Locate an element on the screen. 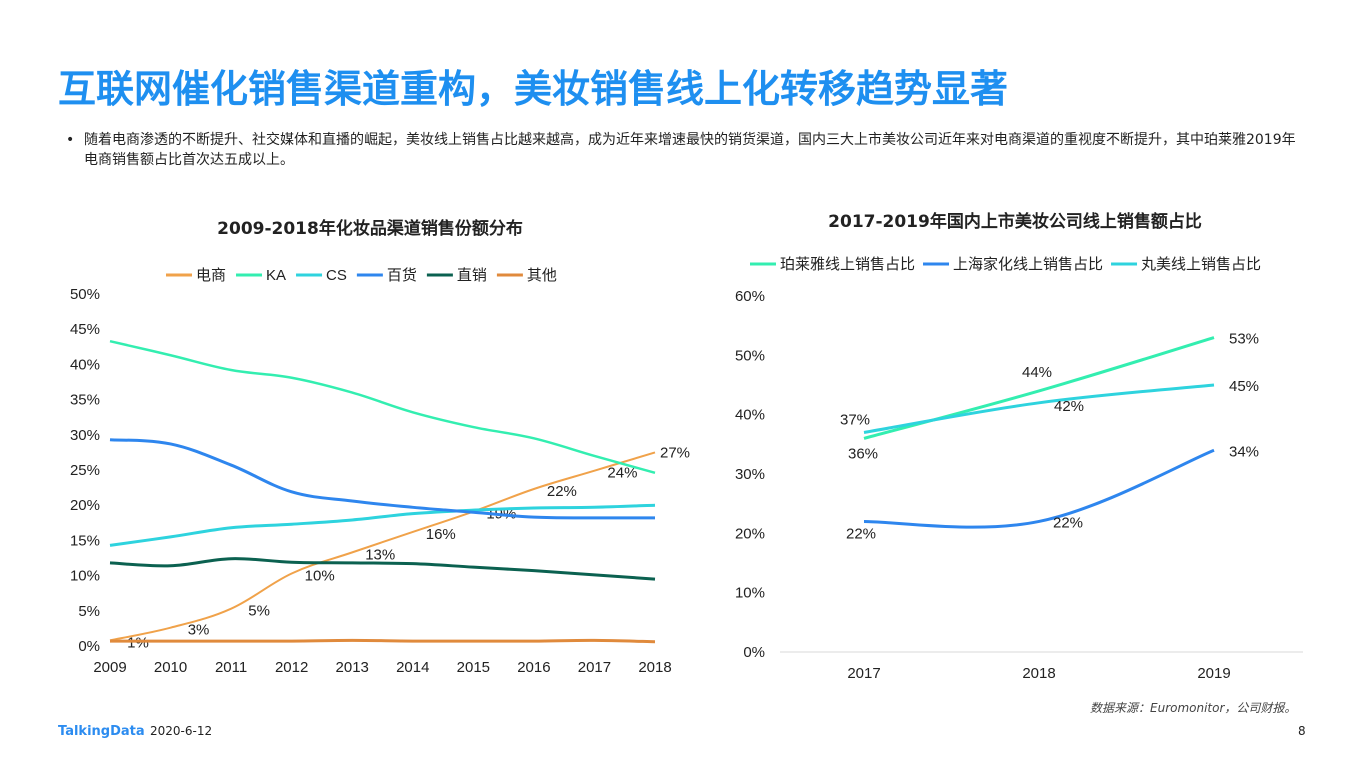 Image resolution: width=1364 pixels, height=766 pixels. x-tick-label: 2011 is located at coordinates (231, 667).